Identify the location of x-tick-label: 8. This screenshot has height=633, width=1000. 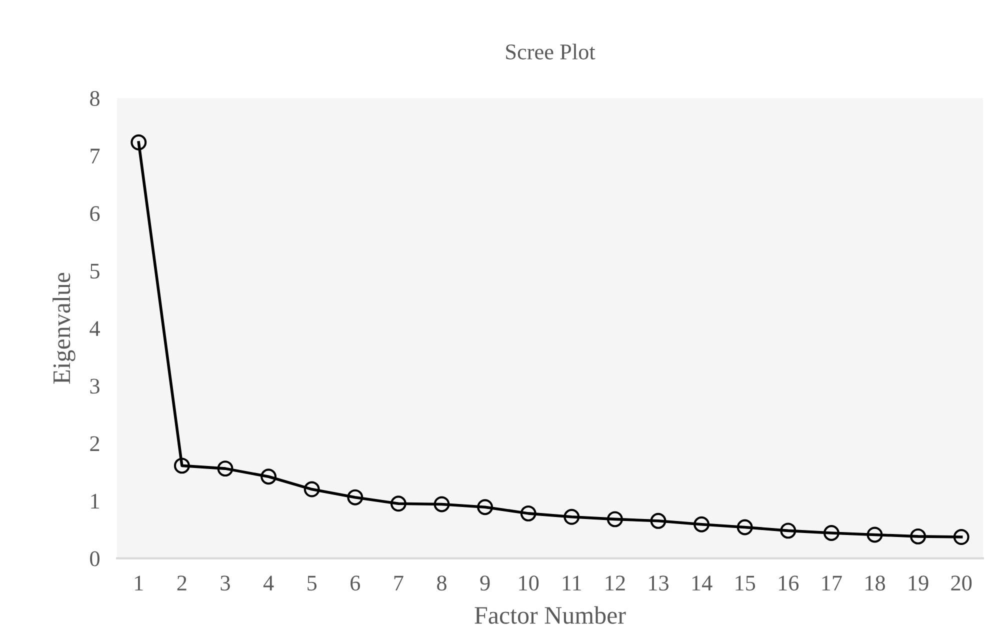
(441, 583).